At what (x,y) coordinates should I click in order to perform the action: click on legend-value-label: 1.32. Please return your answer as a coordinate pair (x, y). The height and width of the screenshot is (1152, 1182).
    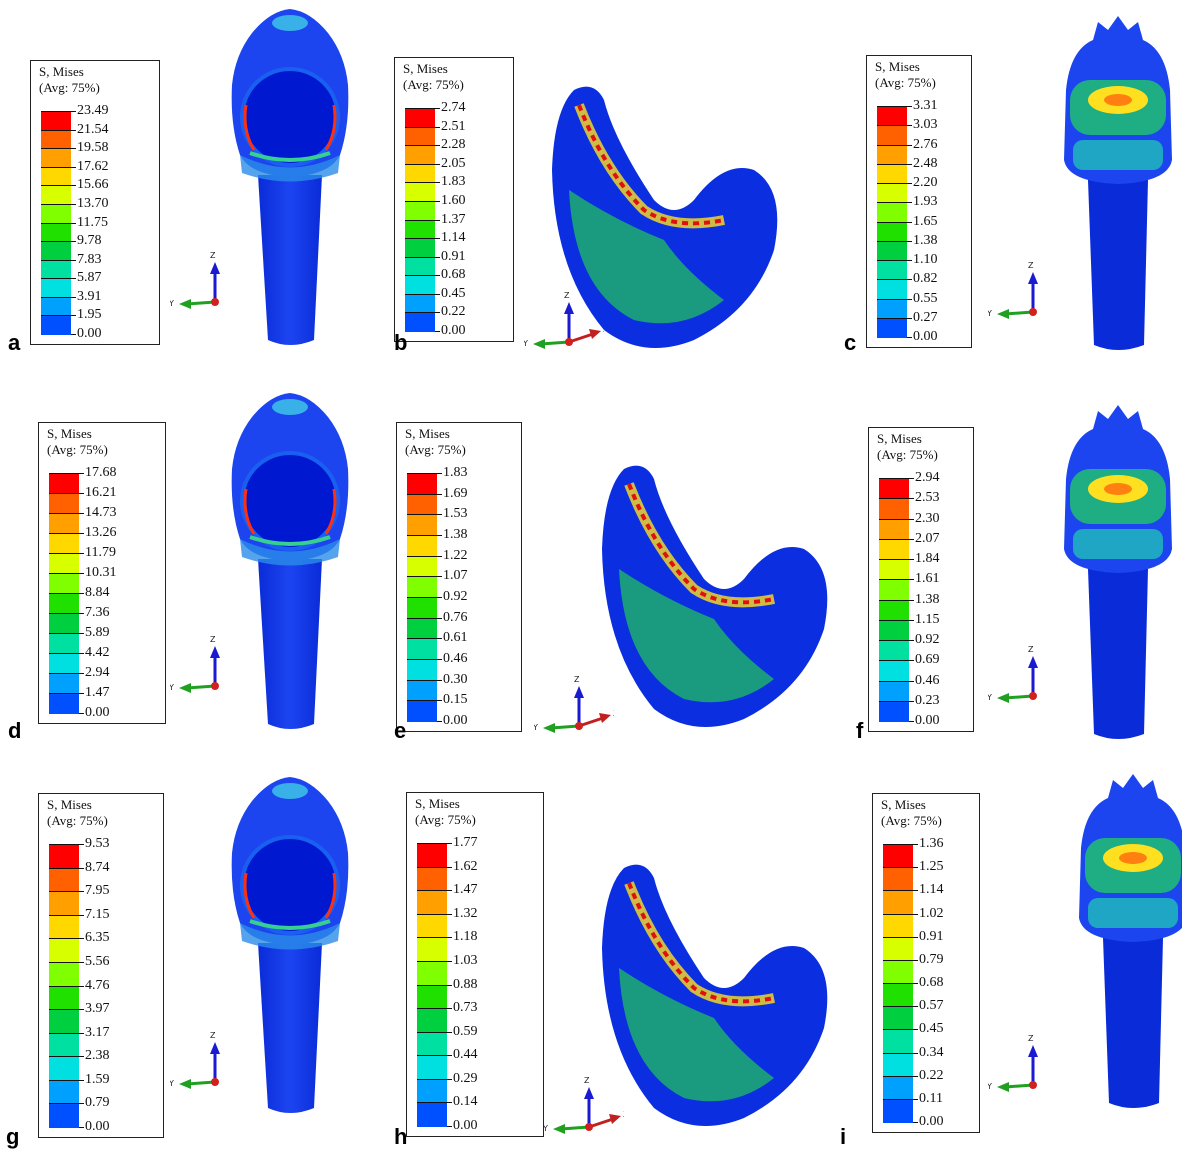
    Looking at the image, I should click on (465, 913).